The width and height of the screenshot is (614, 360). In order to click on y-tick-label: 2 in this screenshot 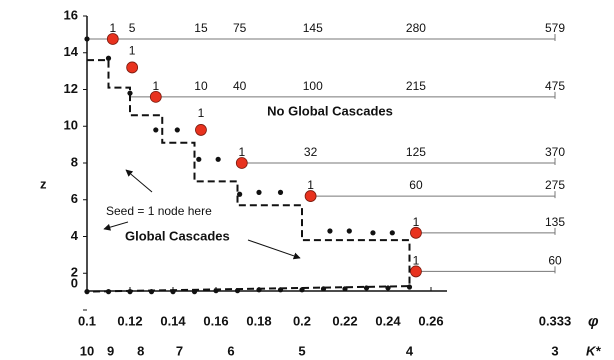, I will do `click(74, 272)`.